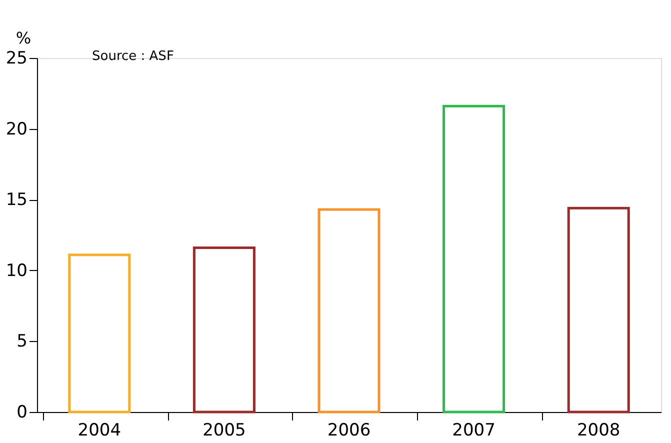  What do you see at coordinates (474, 430) in the screenshot?
I see `x-tick-label: 2007` at bounding box center [474, 430].